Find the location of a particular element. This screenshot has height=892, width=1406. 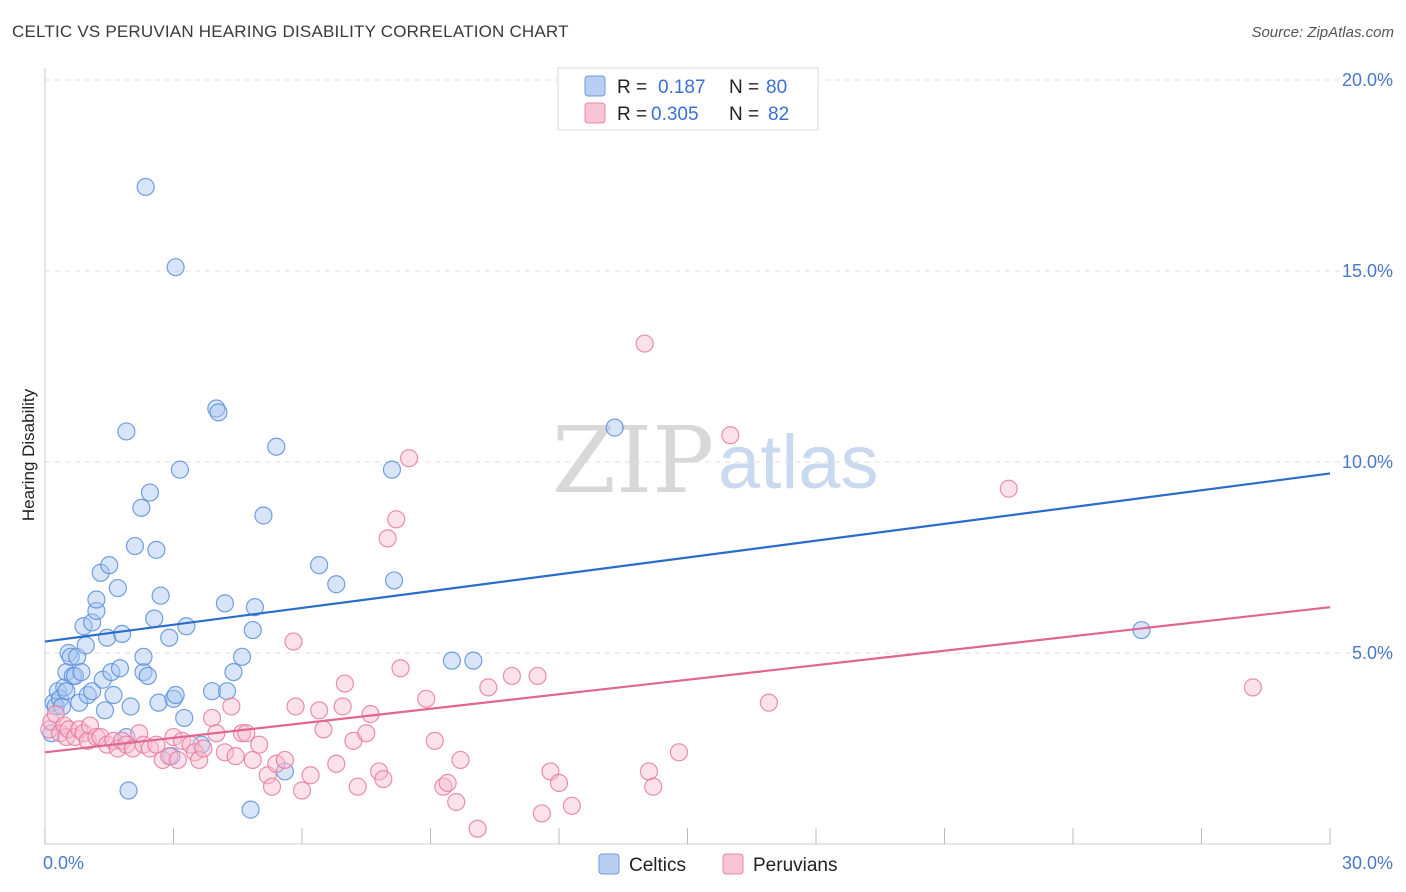

legend-swatch-celtics is located at coordinates (595, 86).